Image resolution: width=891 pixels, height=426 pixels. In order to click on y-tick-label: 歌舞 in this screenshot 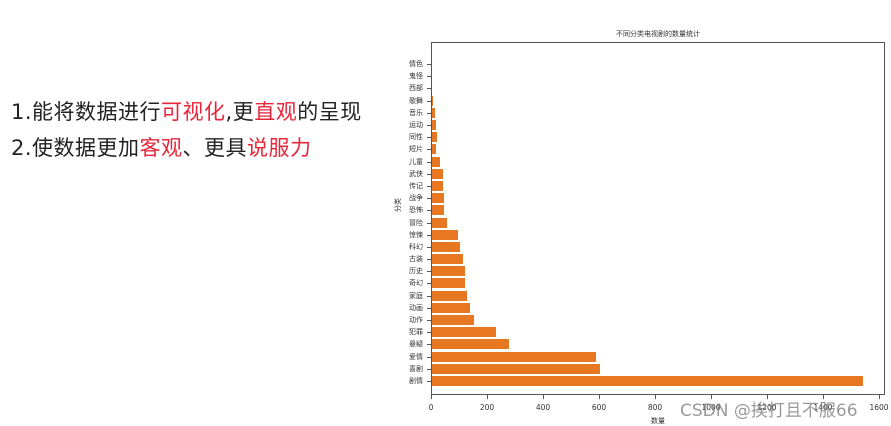, I will do `click(416, 100)`.